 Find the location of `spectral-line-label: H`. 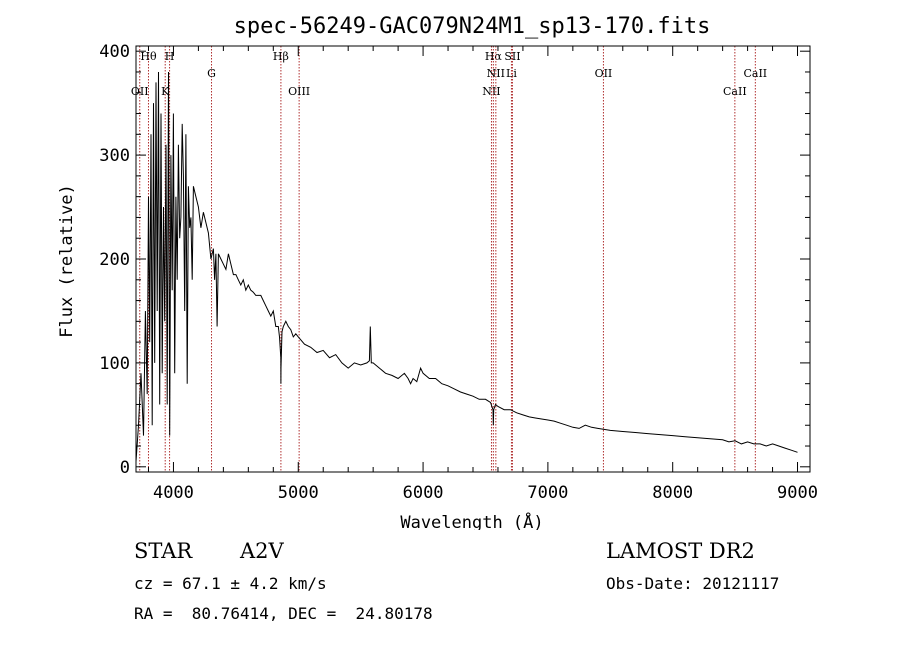

spectral-line-label: H is located at coordinates (170, 56).